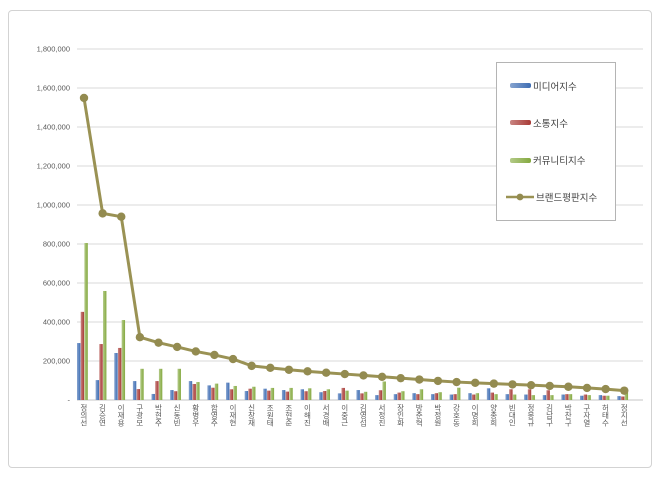 The width and height of the screenshot is (660, 479). I want to click on y-tick-label: 1,000,000, so click(53, 205).